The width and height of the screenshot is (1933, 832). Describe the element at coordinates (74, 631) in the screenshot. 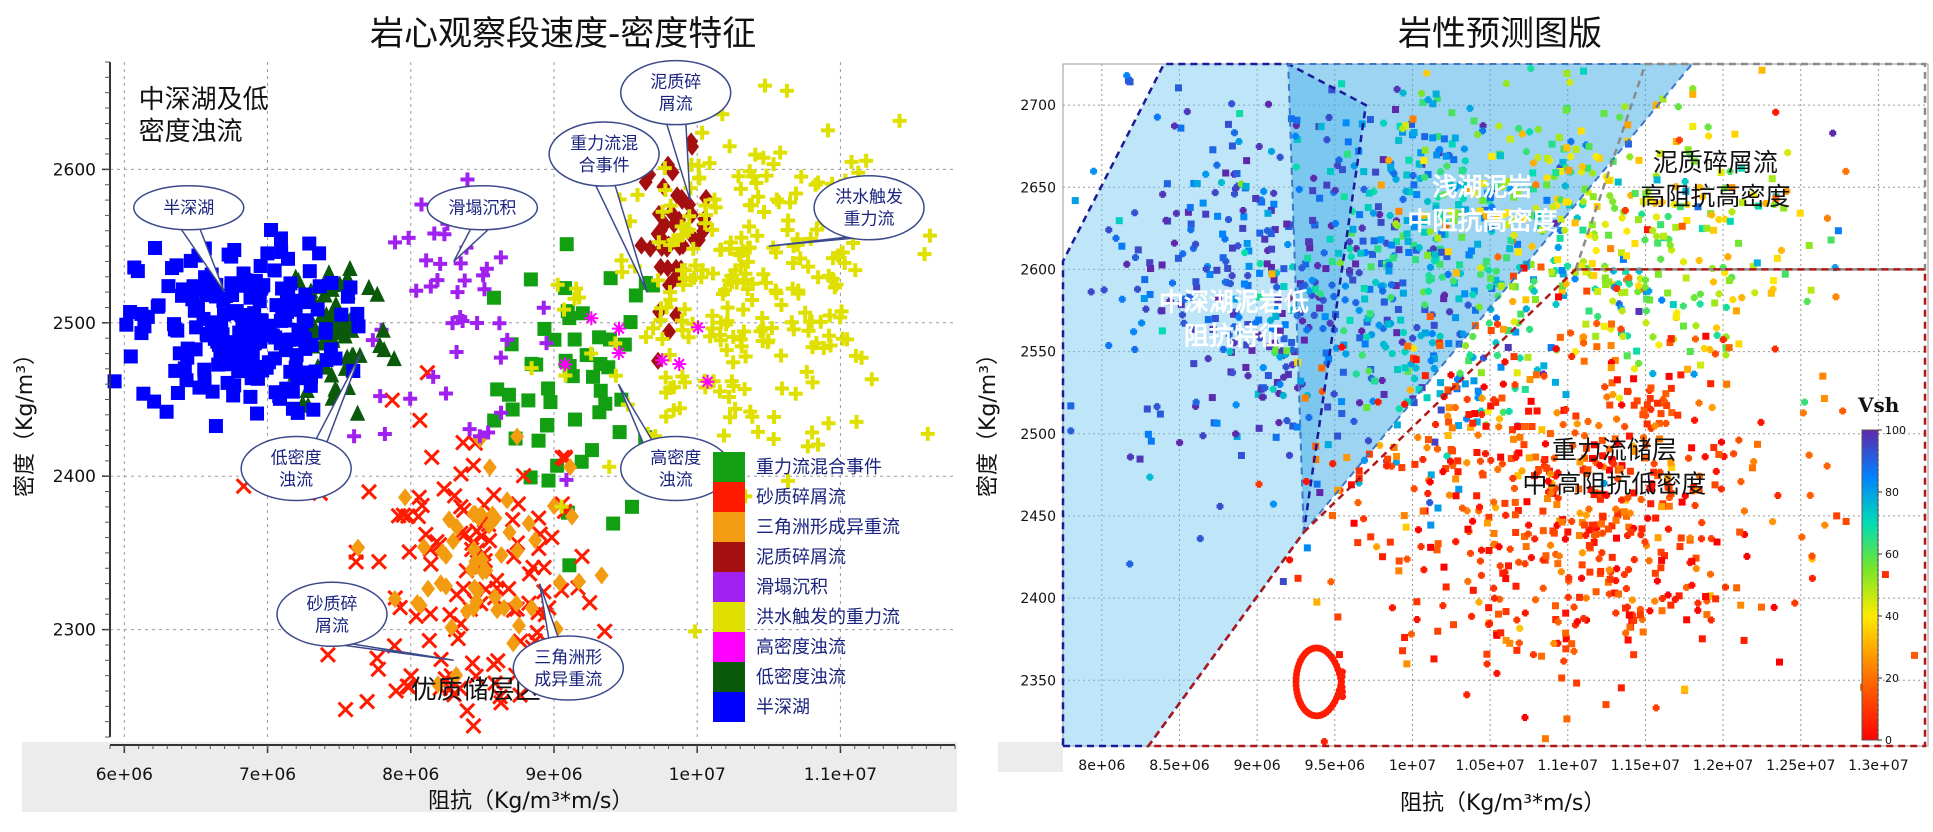

I see `y-tick-label: 2300` at that location.